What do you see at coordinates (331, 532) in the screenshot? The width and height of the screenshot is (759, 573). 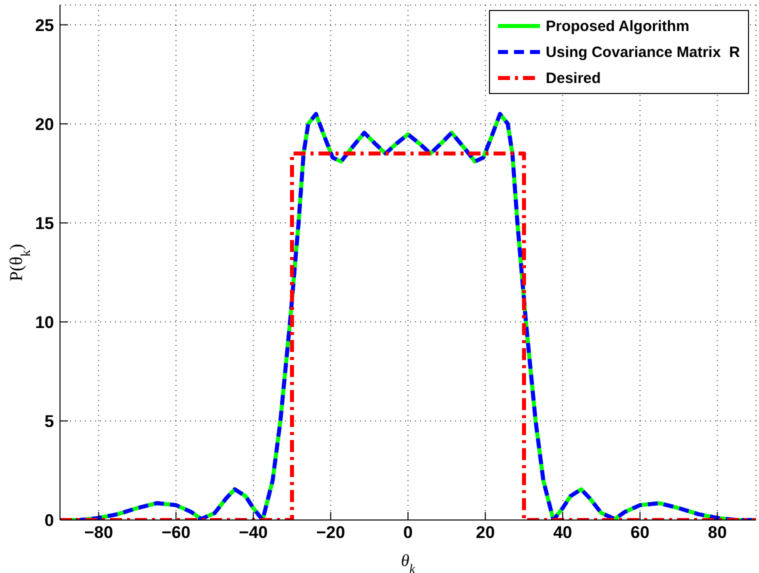 I see `x-tick-label: −20` at bounding box center [331, 532].